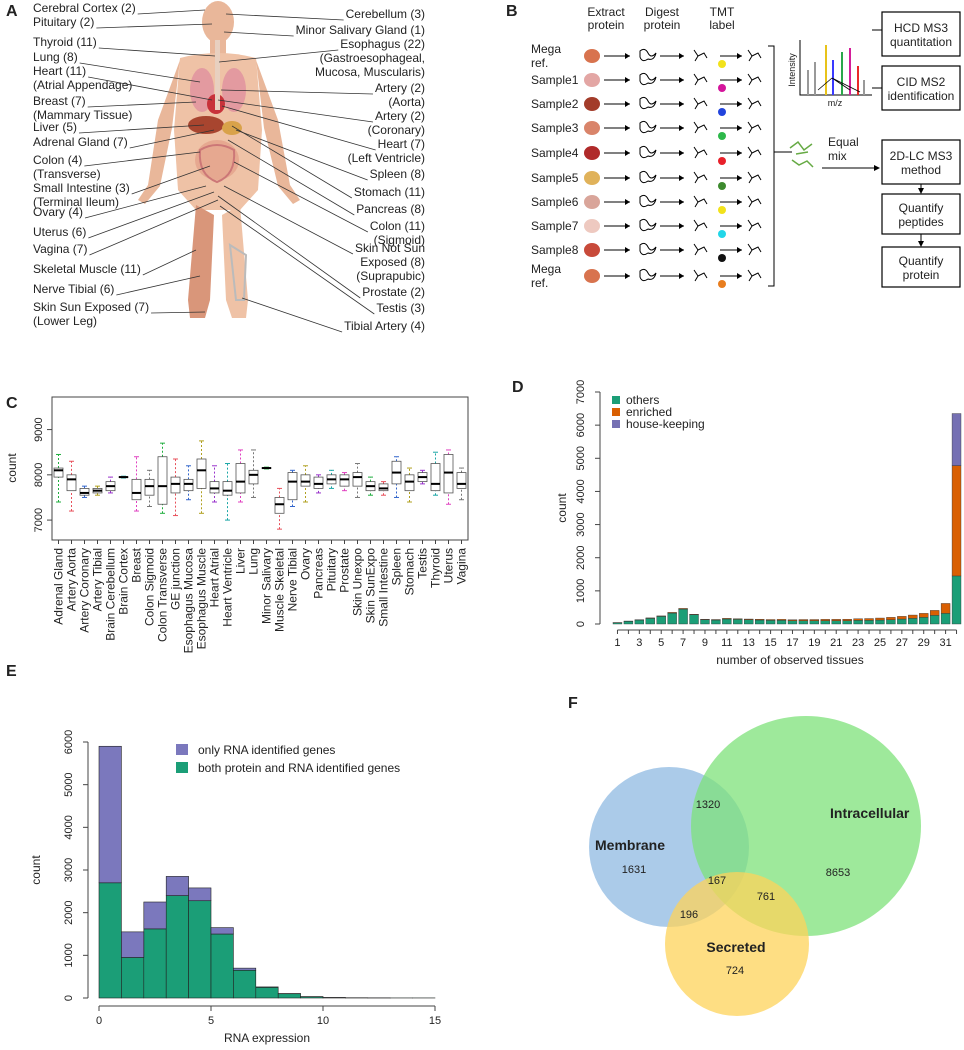 The image size is (964, 1050). What do you see at coordinates (449, 565) in the screenshot?
I see `x-tick-label: Uterus` at bounding box center [449, 565].